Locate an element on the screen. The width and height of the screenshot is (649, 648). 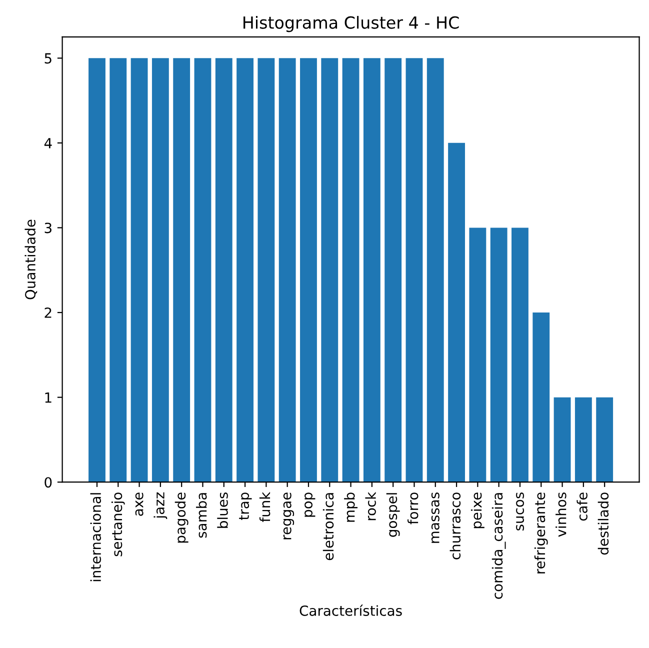
x-tick-label: funk is located at coordinates (264, 507).